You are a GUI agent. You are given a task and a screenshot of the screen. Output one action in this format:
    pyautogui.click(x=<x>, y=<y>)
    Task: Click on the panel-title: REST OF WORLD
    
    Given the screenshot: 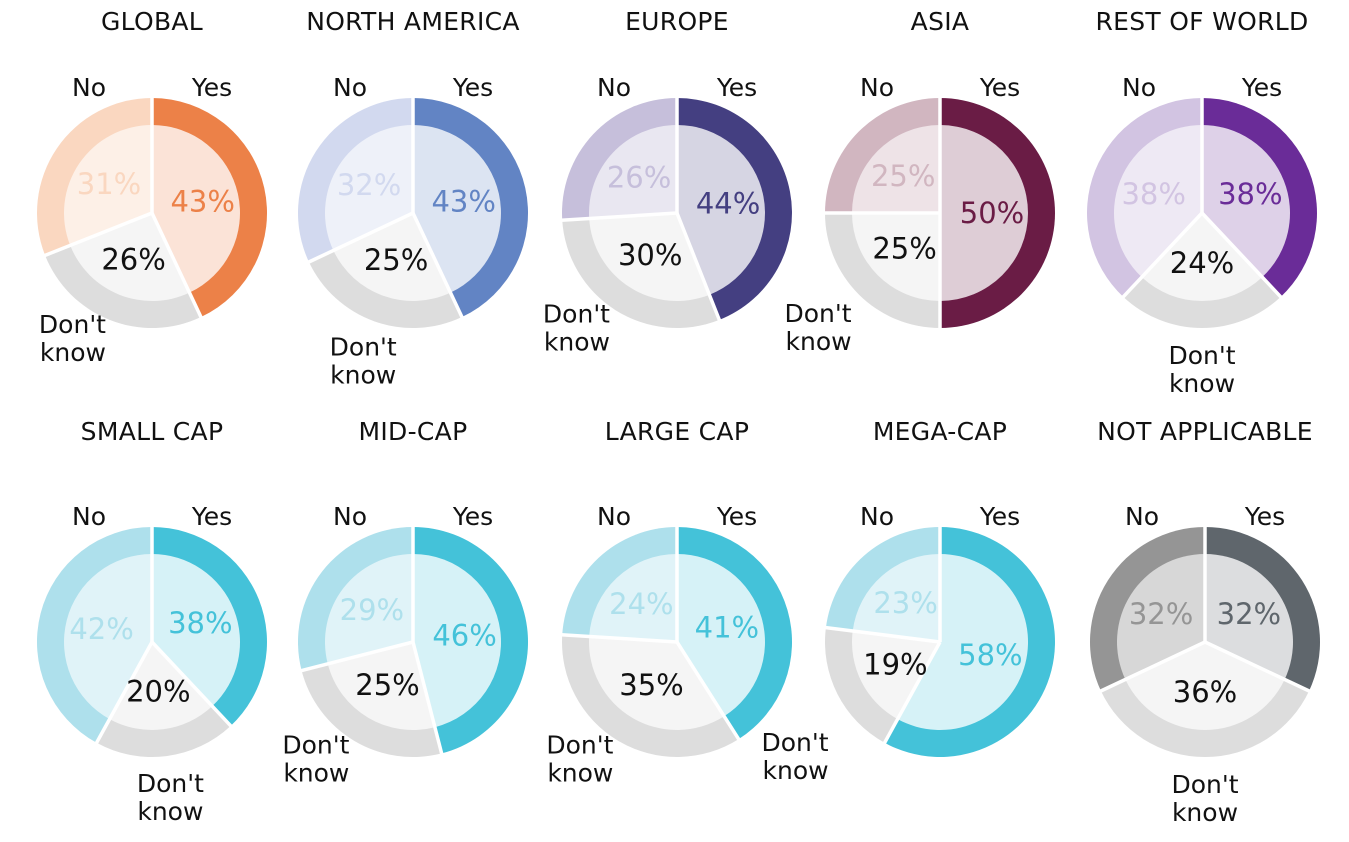 What is the action you would take?
    pyautogui.click(x=1201, y=21)
    